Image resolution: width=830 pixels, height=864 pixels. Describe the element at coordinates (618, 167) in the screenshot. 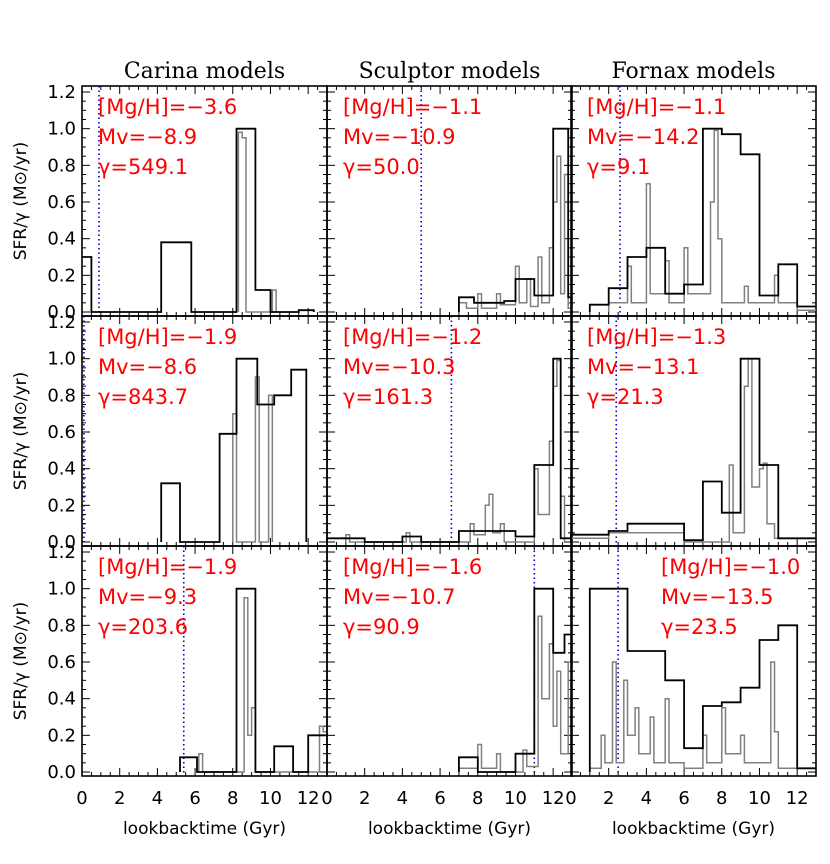

I see `annotation-line-2: γ=9.1` at that location.